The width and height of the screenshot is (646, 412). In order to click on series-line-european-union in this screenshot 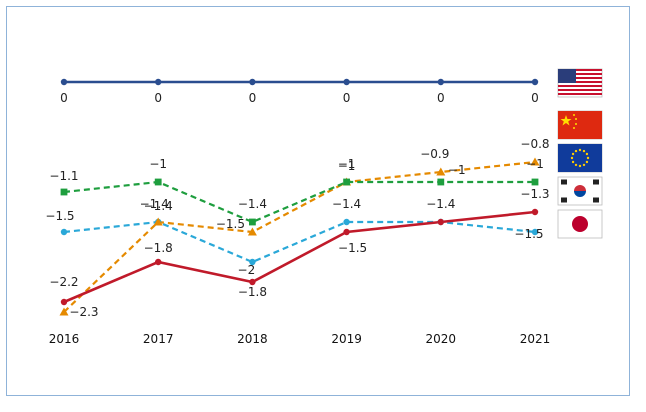, I will do `click(299, 202)`.